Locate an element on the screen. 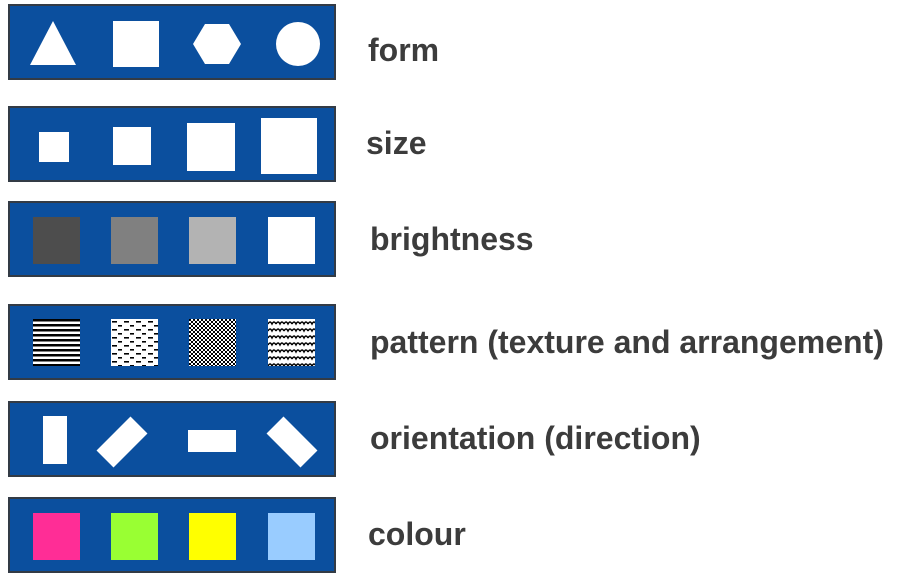 This screenshot has height=583, width=917. orientation-label: orientation (direction) is located at coordinates (535, 438).